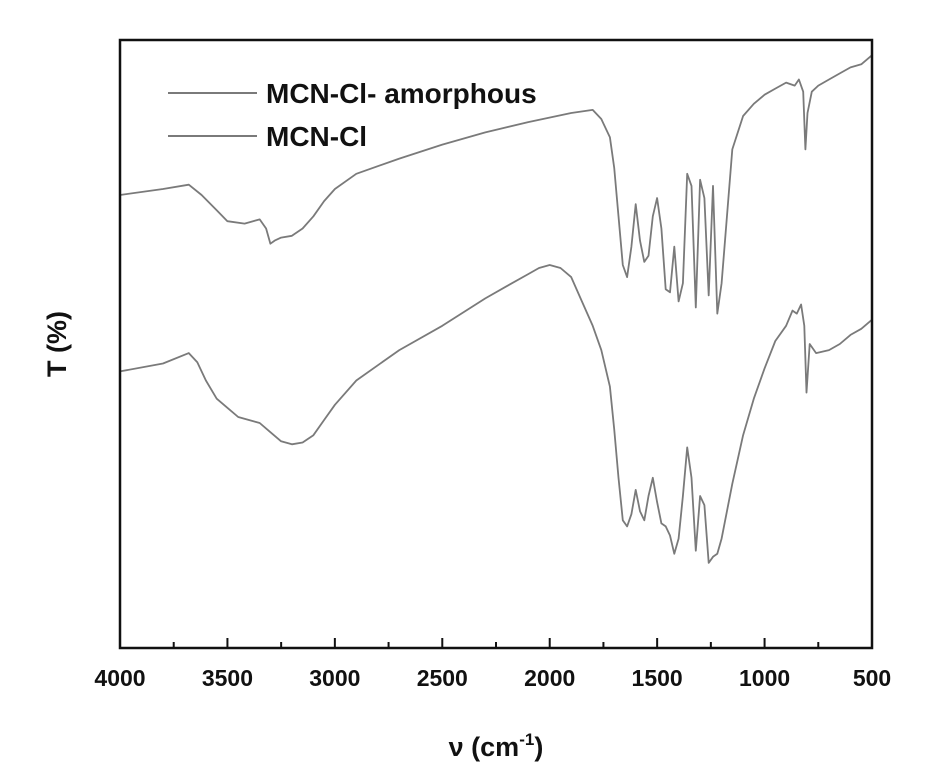 This screenshot has width=925, height=772. I want to click on x-tick-label-500: 500, so click(872, 678).